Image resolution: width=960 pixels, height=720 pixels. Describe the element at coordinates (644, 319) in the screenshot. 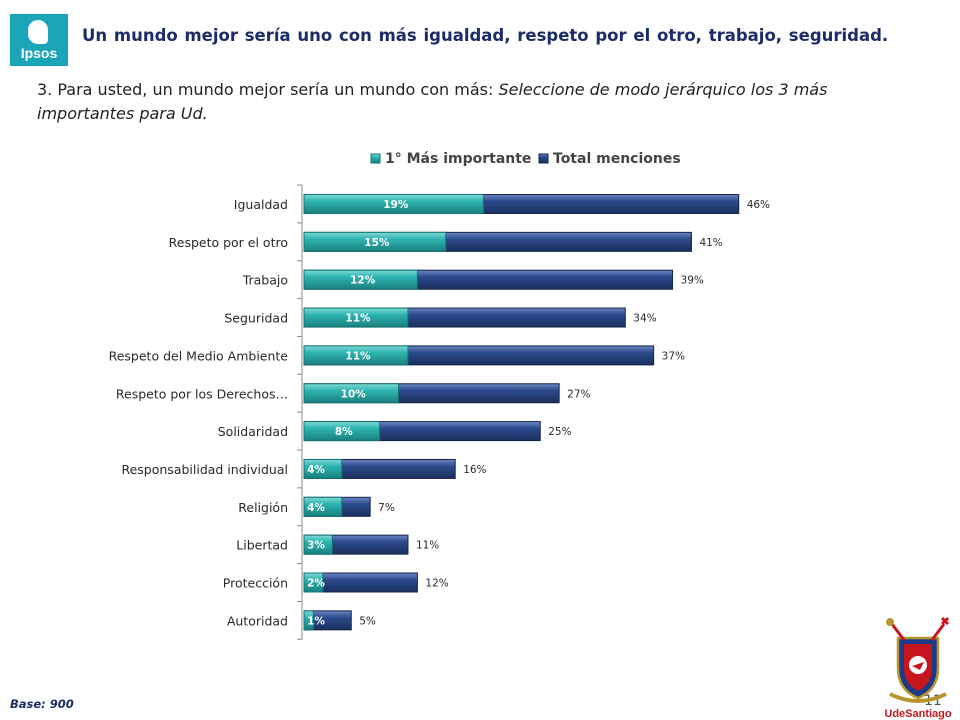

I see `data-label-total: 34%` at that location.